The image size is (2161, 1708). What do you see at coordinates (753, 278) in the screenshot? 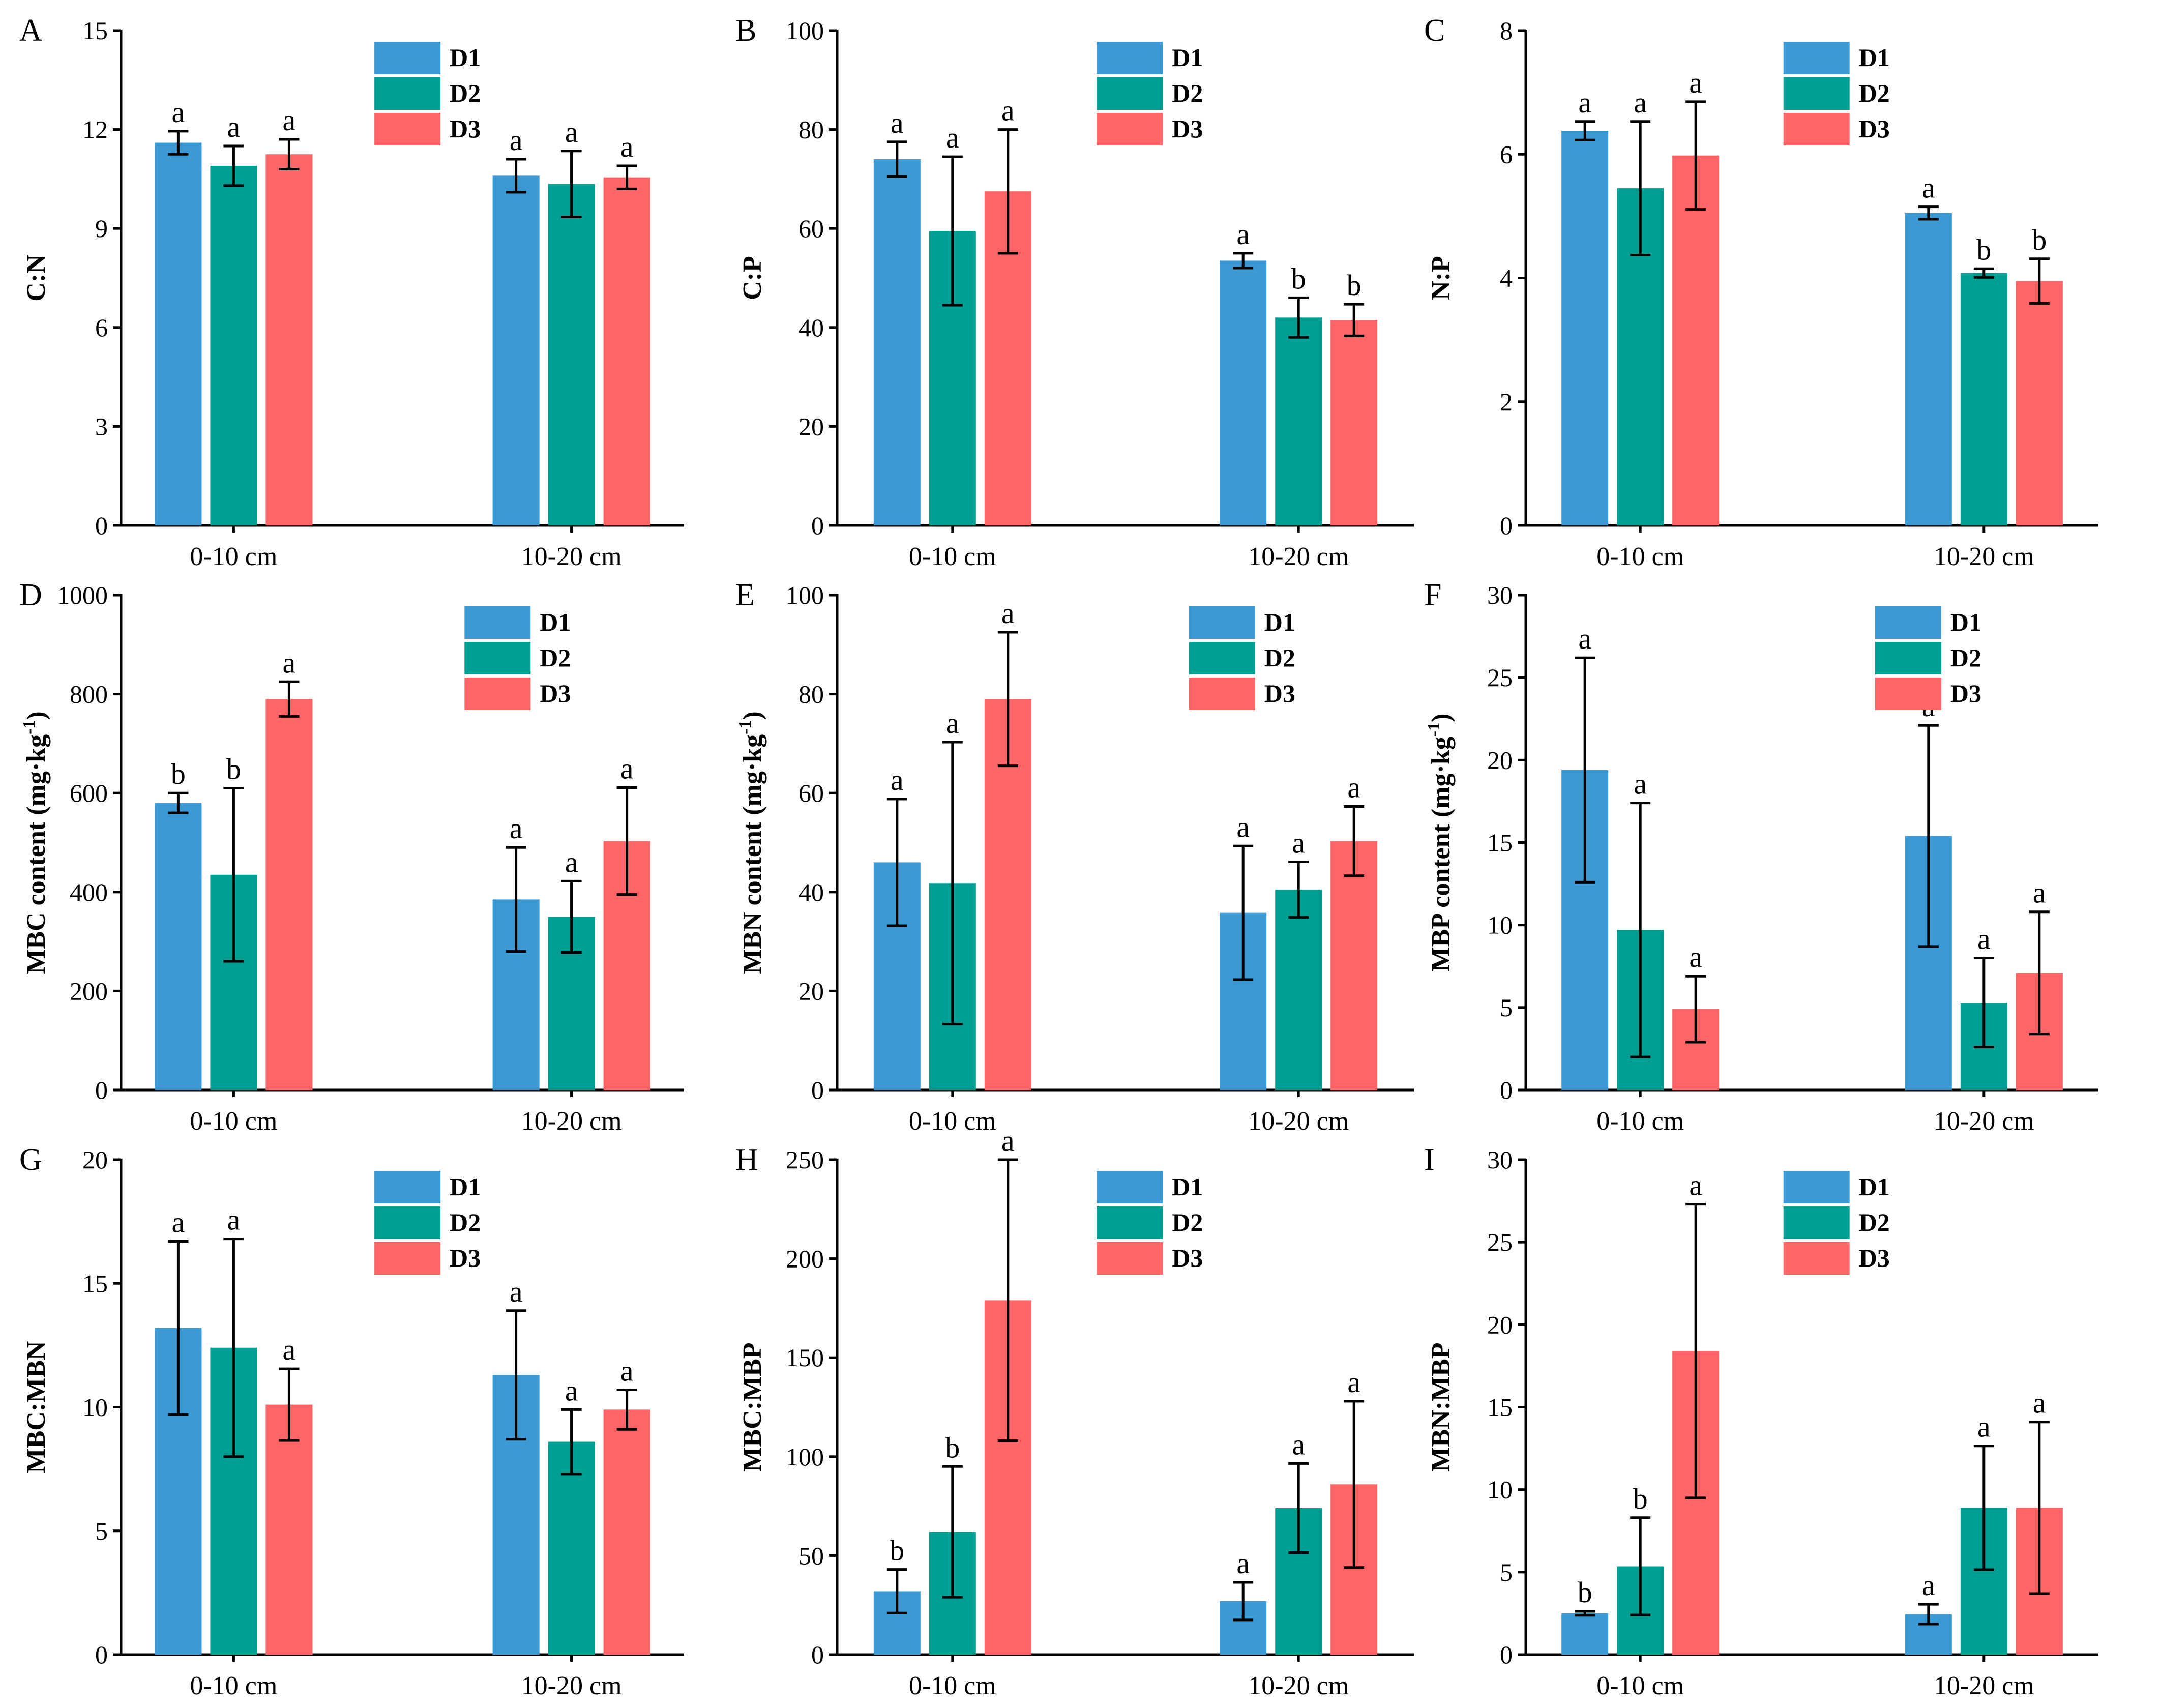
I see `y-axis-label: C:P` at bounding box center [753, 278].